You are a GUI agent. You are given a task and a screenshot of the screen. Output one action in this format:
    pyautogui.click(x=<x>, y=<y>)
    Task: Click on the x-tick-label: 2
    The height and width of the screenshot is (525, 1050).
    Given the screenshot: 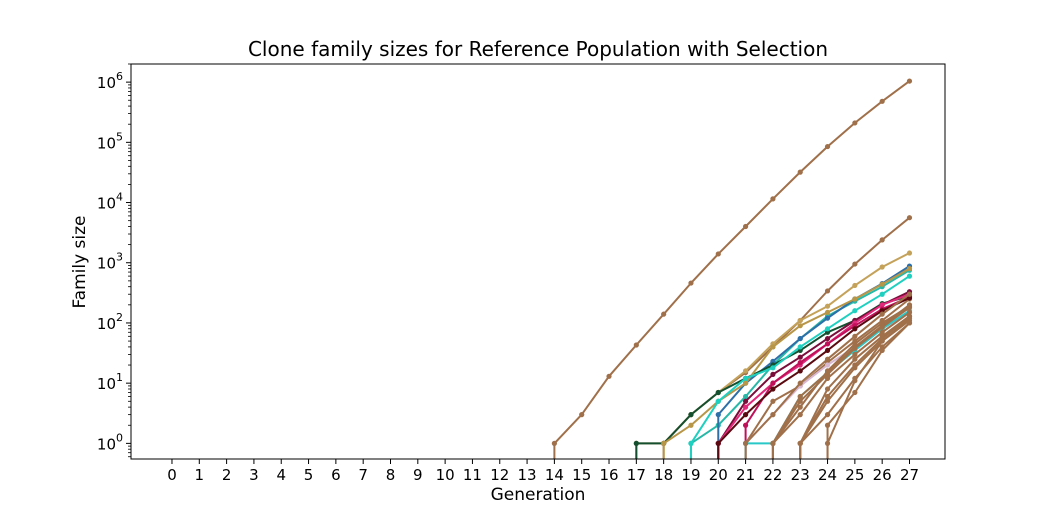 What is the action you would take?
    pyautogui.click(x=227, y=475)
    